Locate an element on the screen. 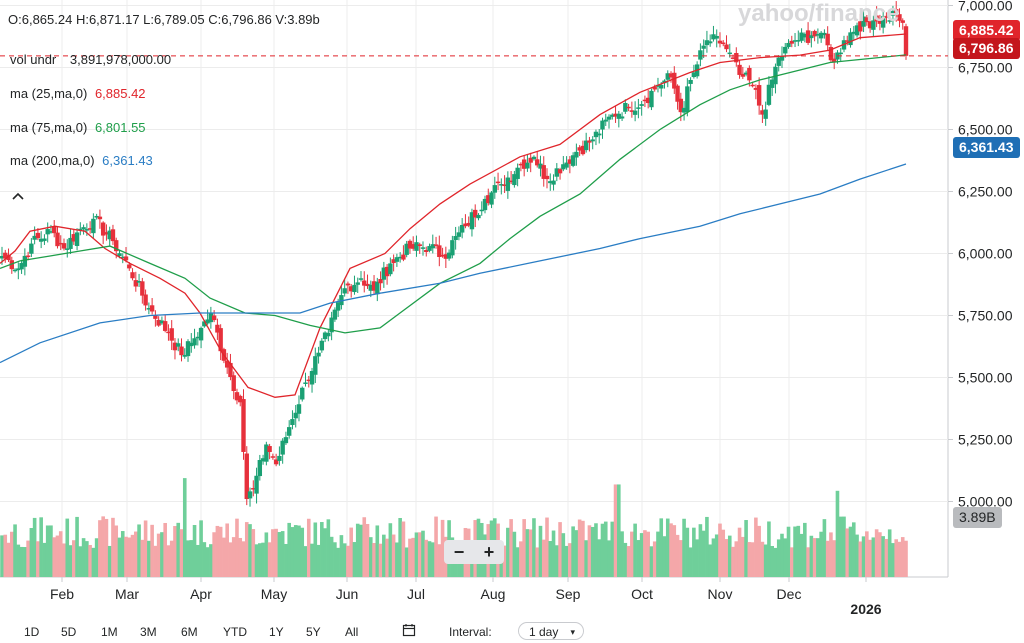 The image size is (1024, 643). range-1d-button: 1D is located at coordinates (32, 632).